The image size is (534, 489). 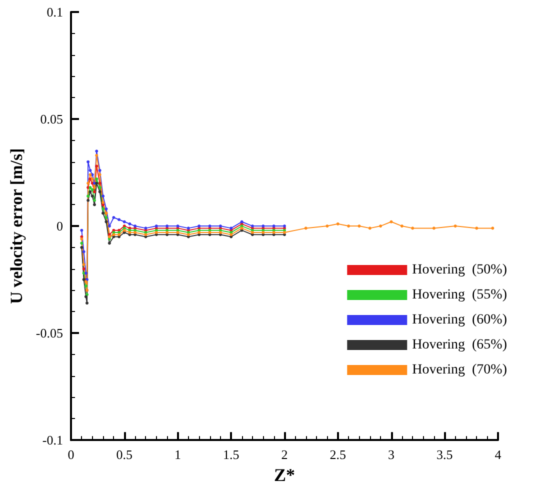 I want to click on x-tick-label: 0, so click(x=71, y=454).